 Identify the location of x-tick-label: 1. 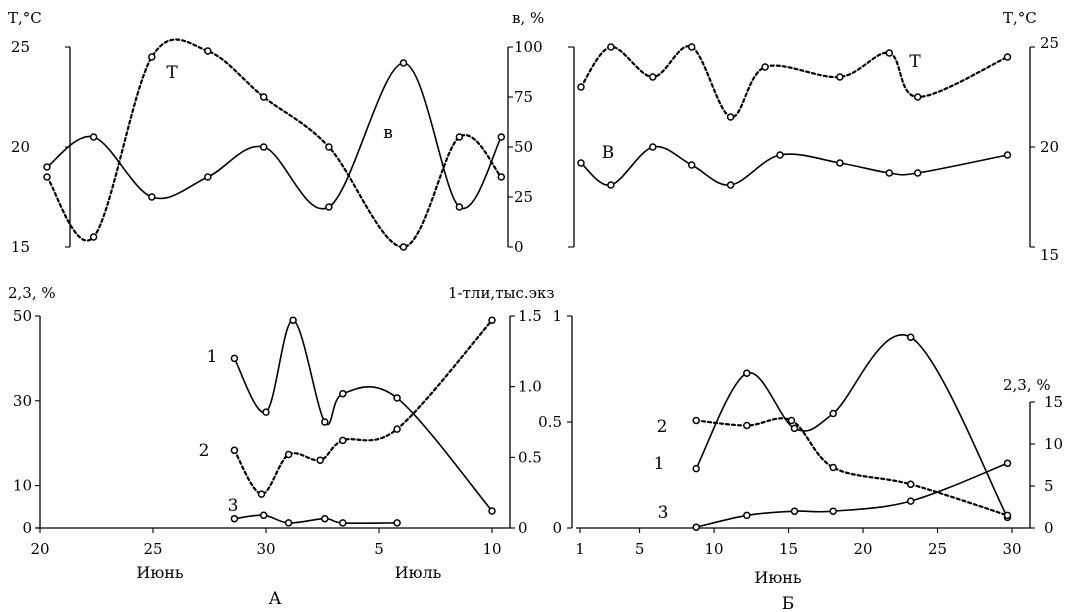
(580, 549).